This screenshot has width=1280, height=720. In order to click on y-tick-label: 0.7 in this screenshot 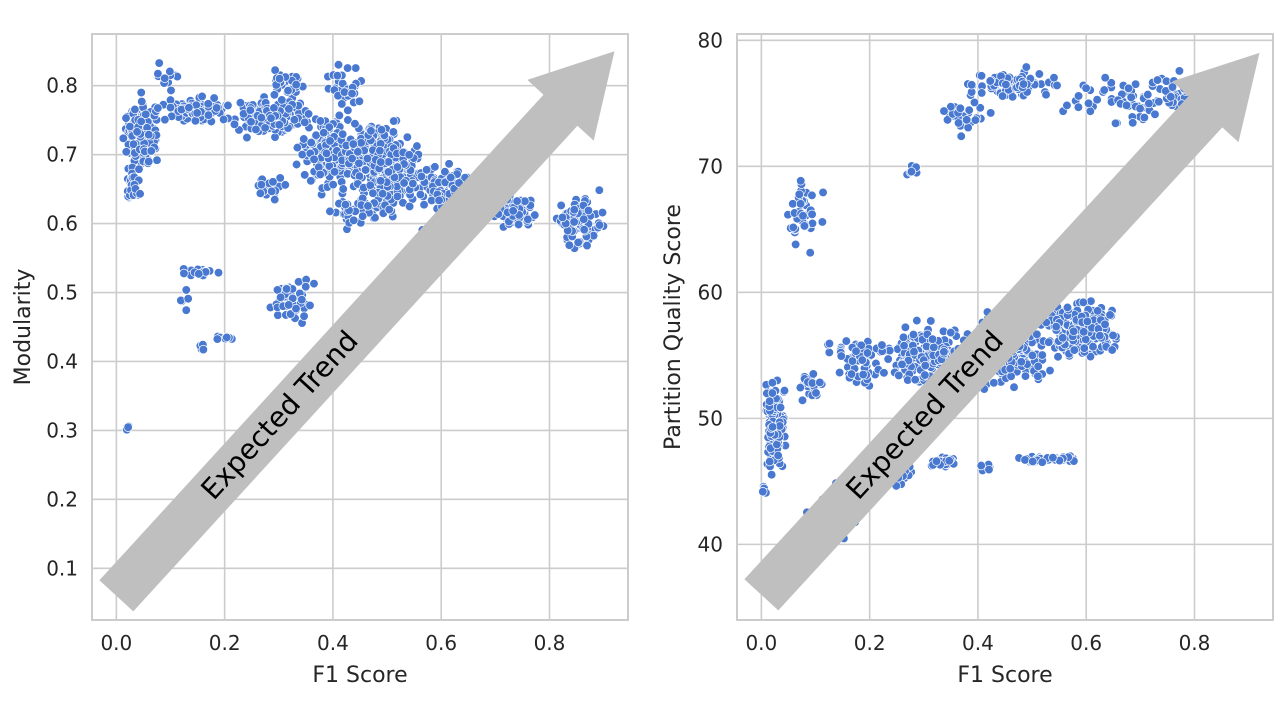, I will do `click(62, 155)`.